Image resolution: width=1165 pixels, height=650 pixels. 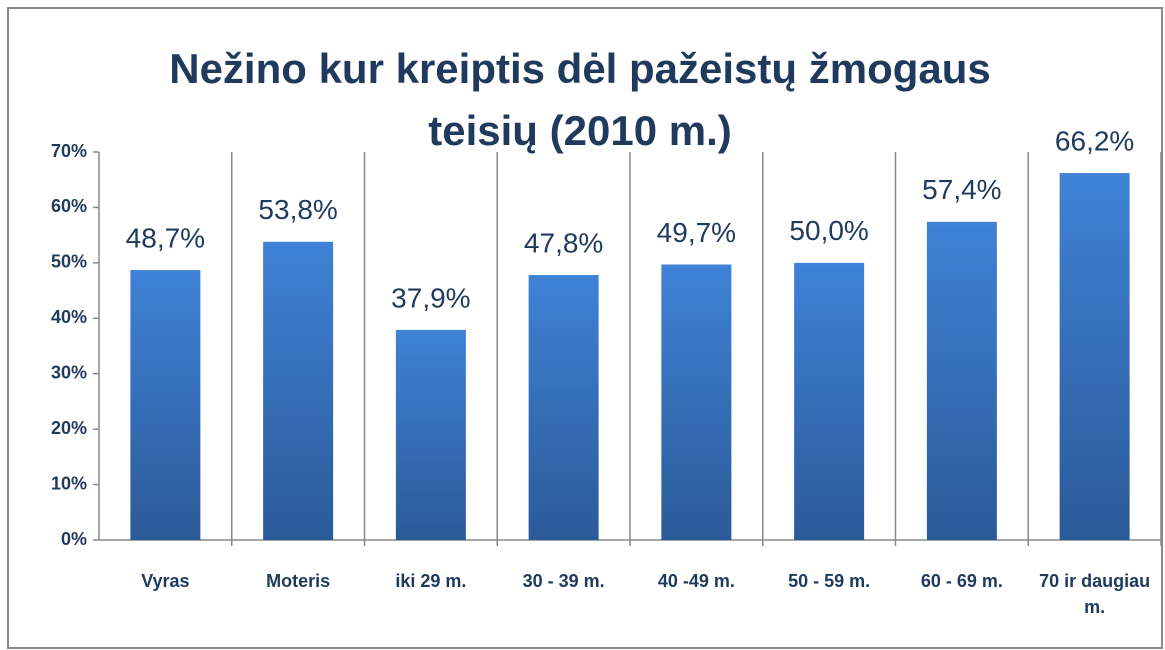 What do you see at coordinates (563, 242) in the screenshot?
I see `value-label: 47,8%` at bounding box center [563, 242].